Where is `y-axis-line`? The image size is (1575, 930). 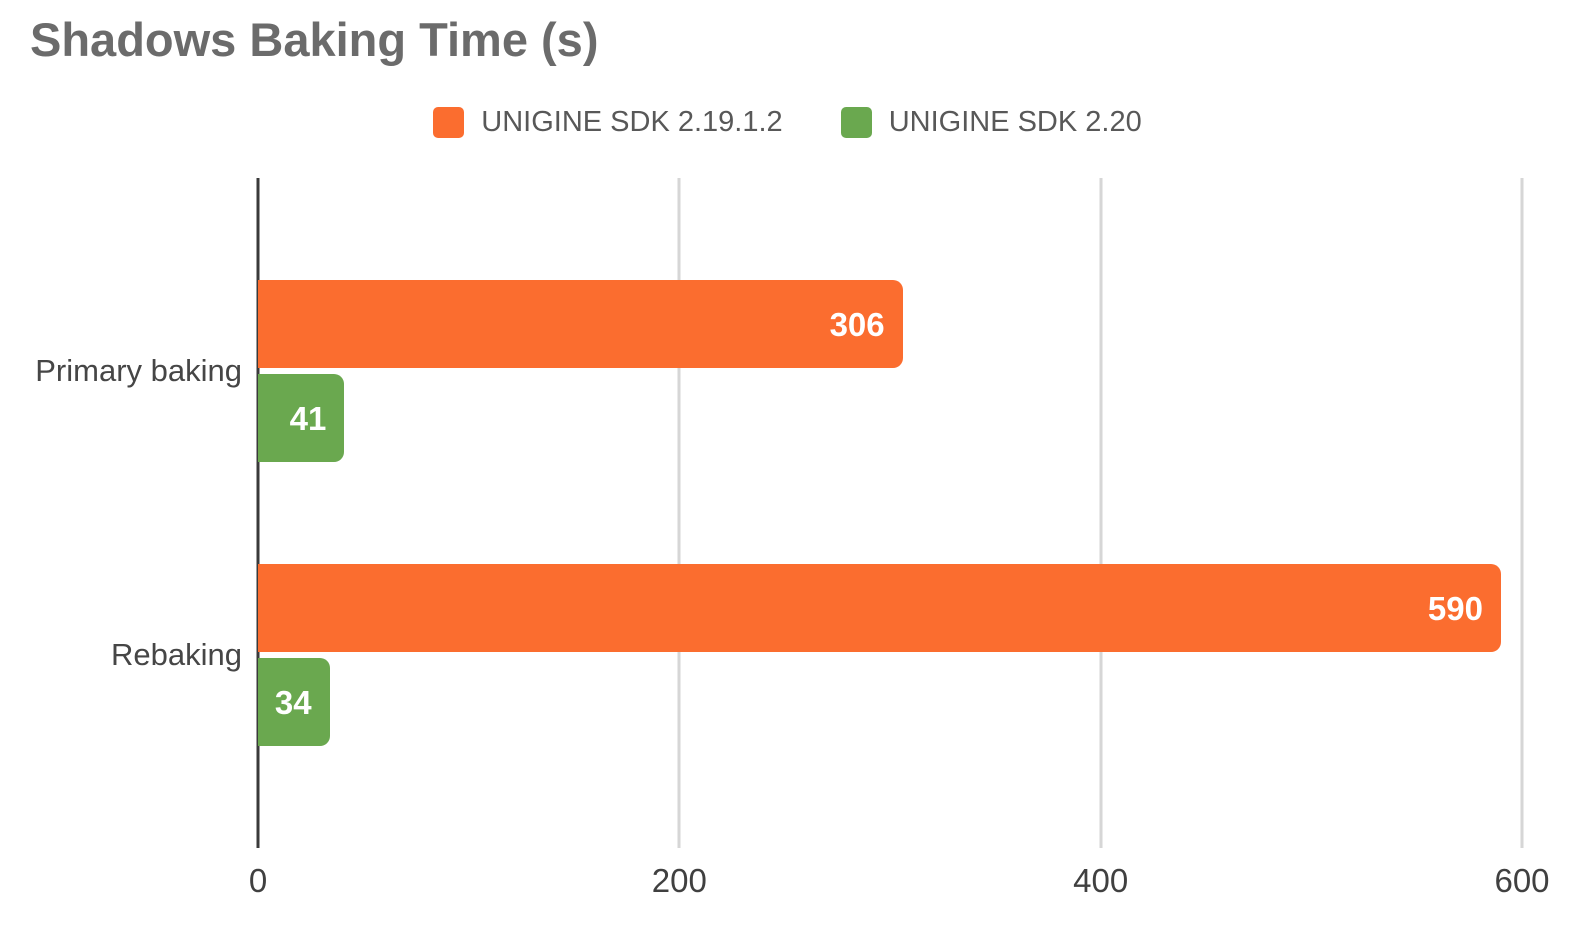 y-axis-line is located at coordinates (258, 513).